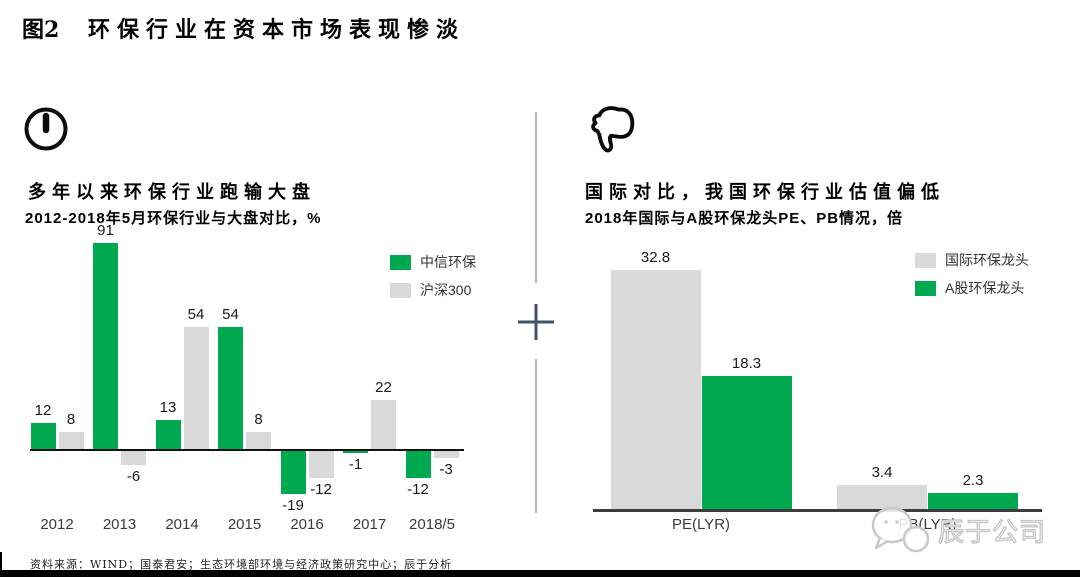  I want to click on page-title: 环保行业在资本市场表现惨淡, so click(277, 30).